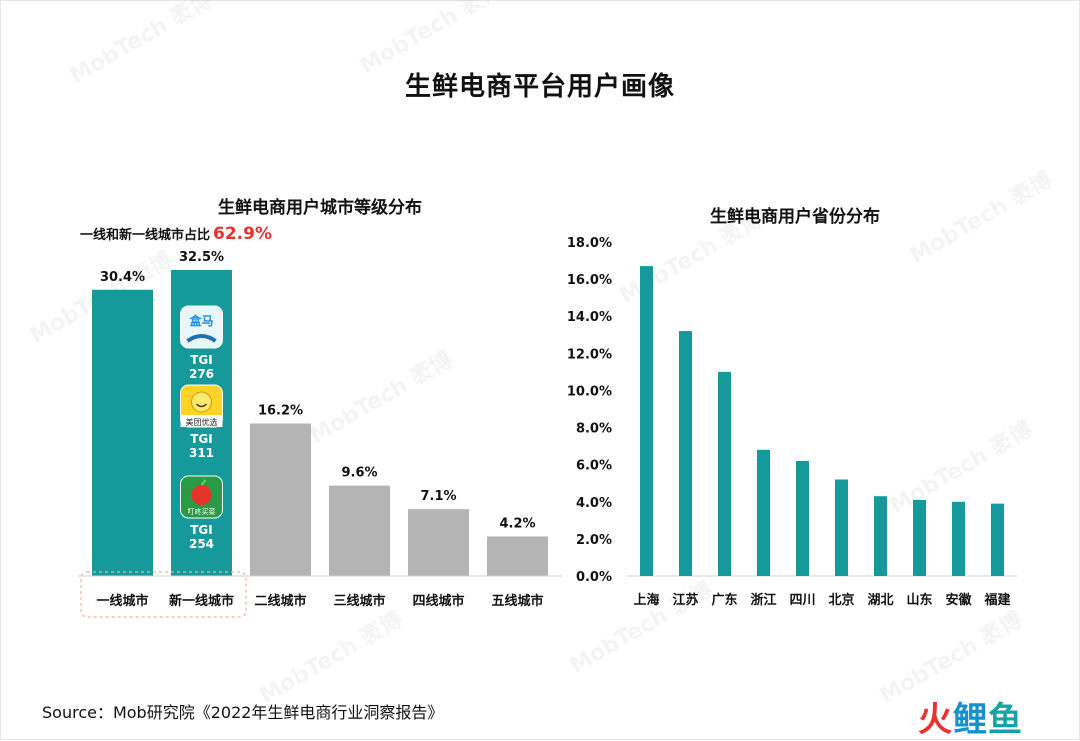  Describe the element at coordinates (201, 544) in the screenshot. I see `tgi-value: 254` at that location.